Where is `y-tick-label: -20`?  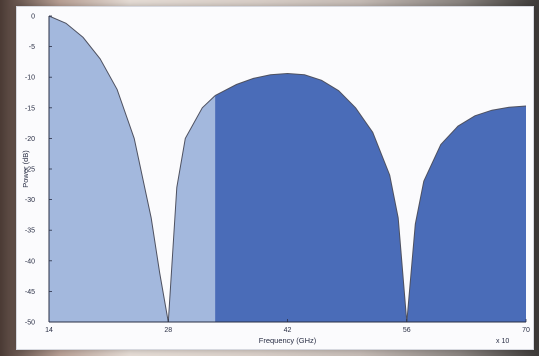
y-tick-label: -20 is located at coordinates (30, 139).